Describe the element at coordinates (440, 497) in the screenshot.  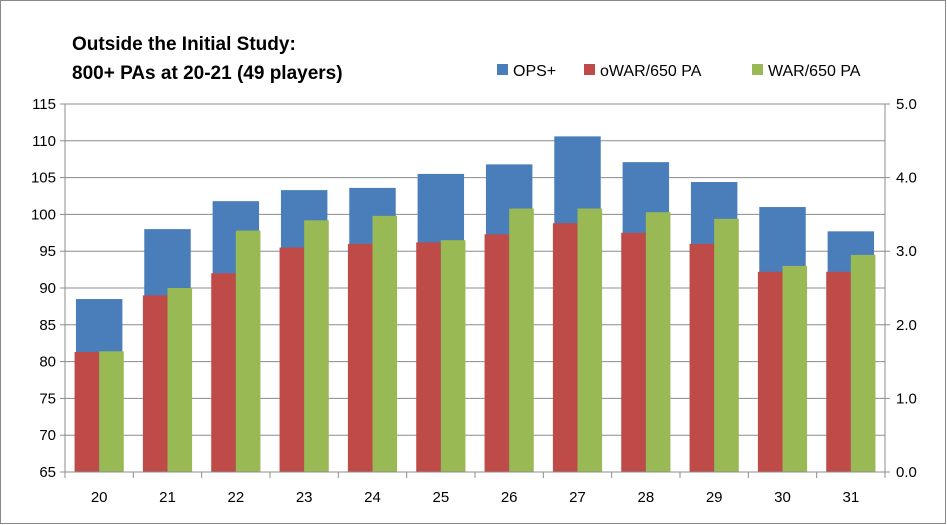
I see `x-axis-tick-label: 25` at that location.